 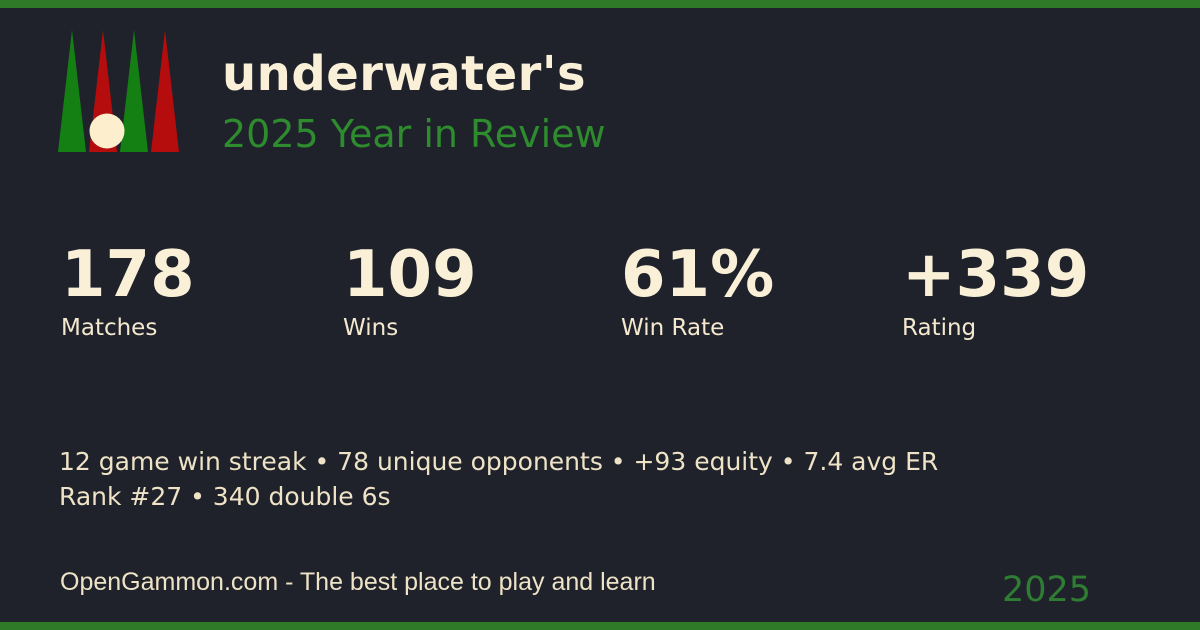 What do you see at coordinates (996, 275) in the screenshot?
I see `stat-rating-value: +339` at bounding box center [996, 275].